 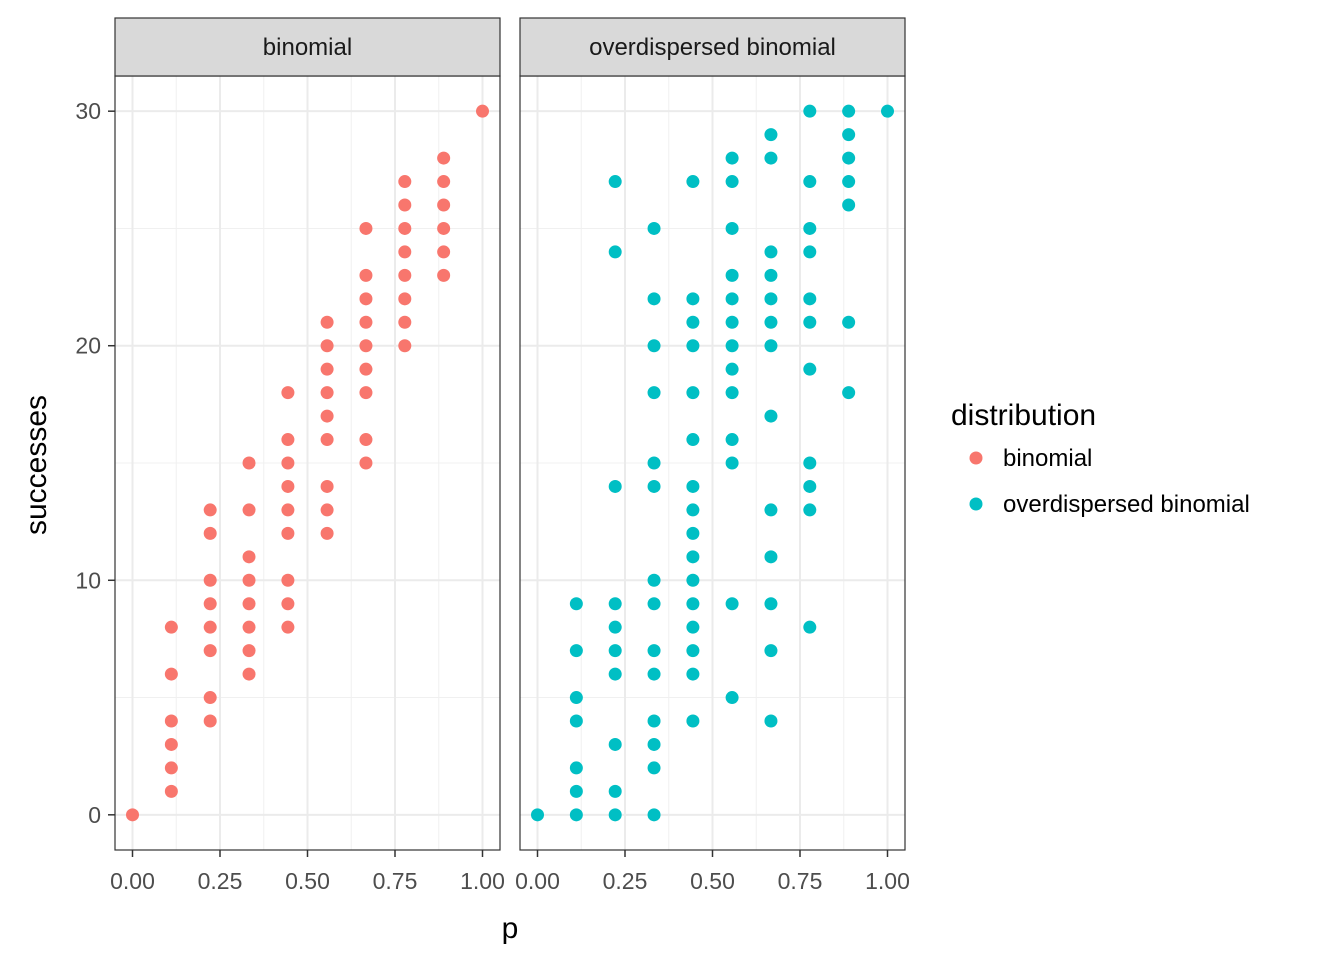 What do you see at coordinates (36, 465) in the screenshot?
I see `y-axis-title: successes` at bounding box center [36, 465].